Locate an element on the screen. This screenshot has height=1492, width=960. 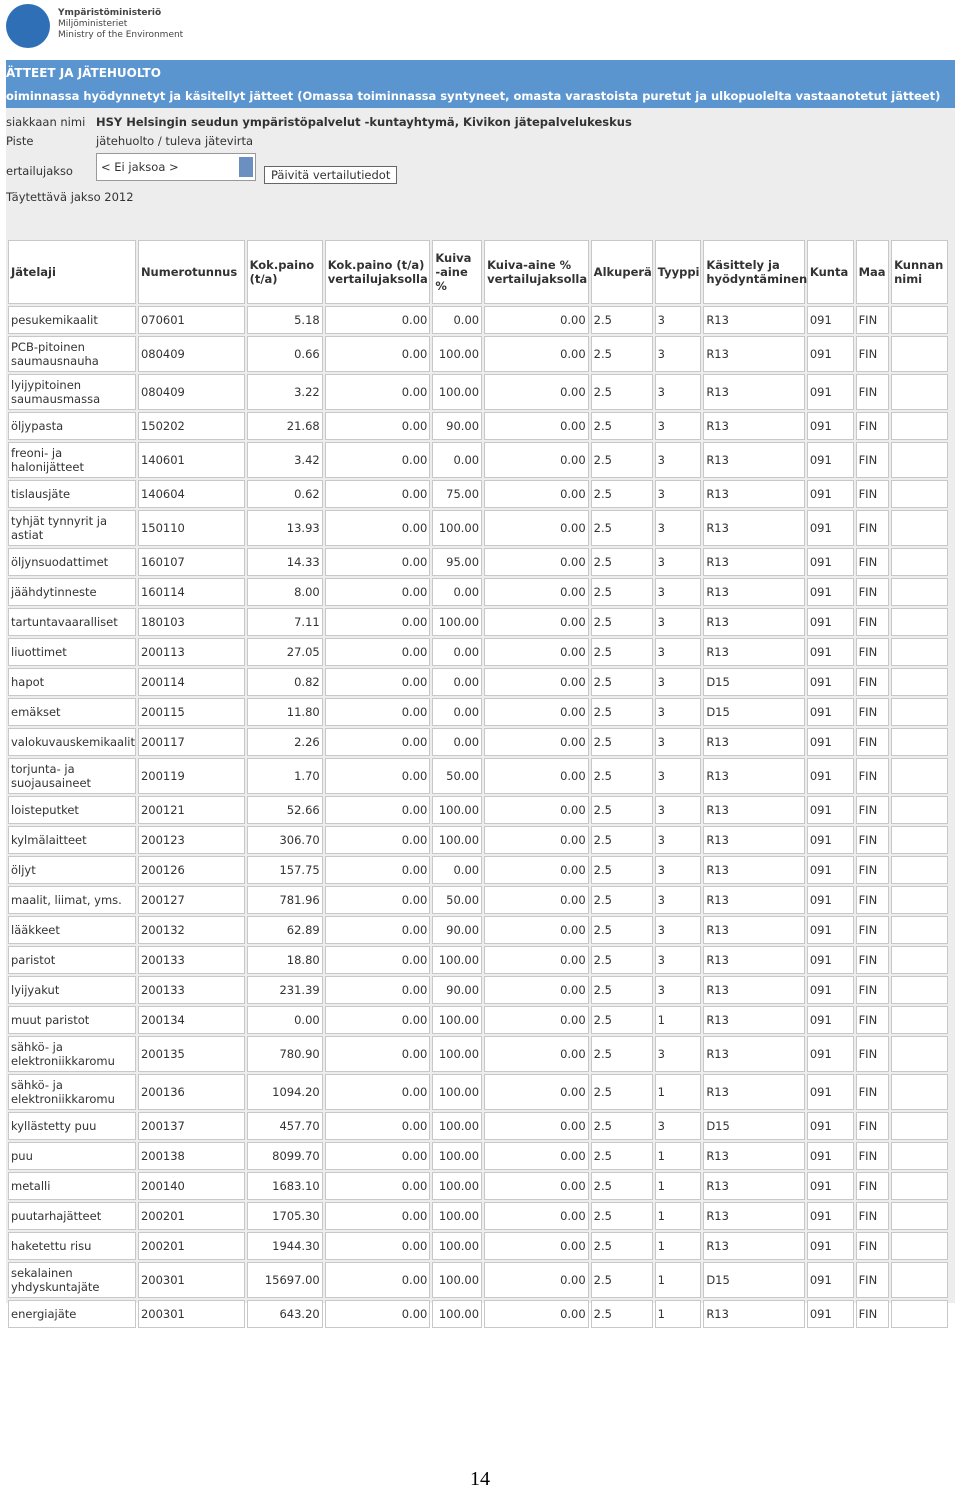
table-cell: kyllästetty puu is located at coordinates (72, 1126).